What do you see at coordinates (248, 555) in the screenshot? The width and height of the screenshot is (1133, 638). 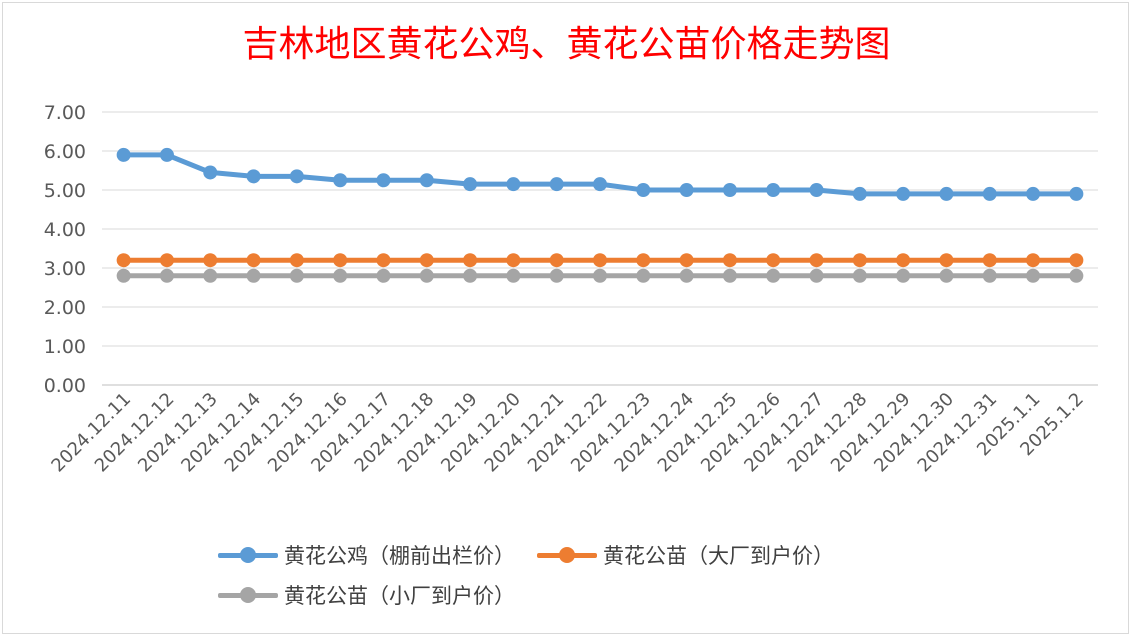 I see `legend-swatch-rooster` at bounding box center [248, 555].